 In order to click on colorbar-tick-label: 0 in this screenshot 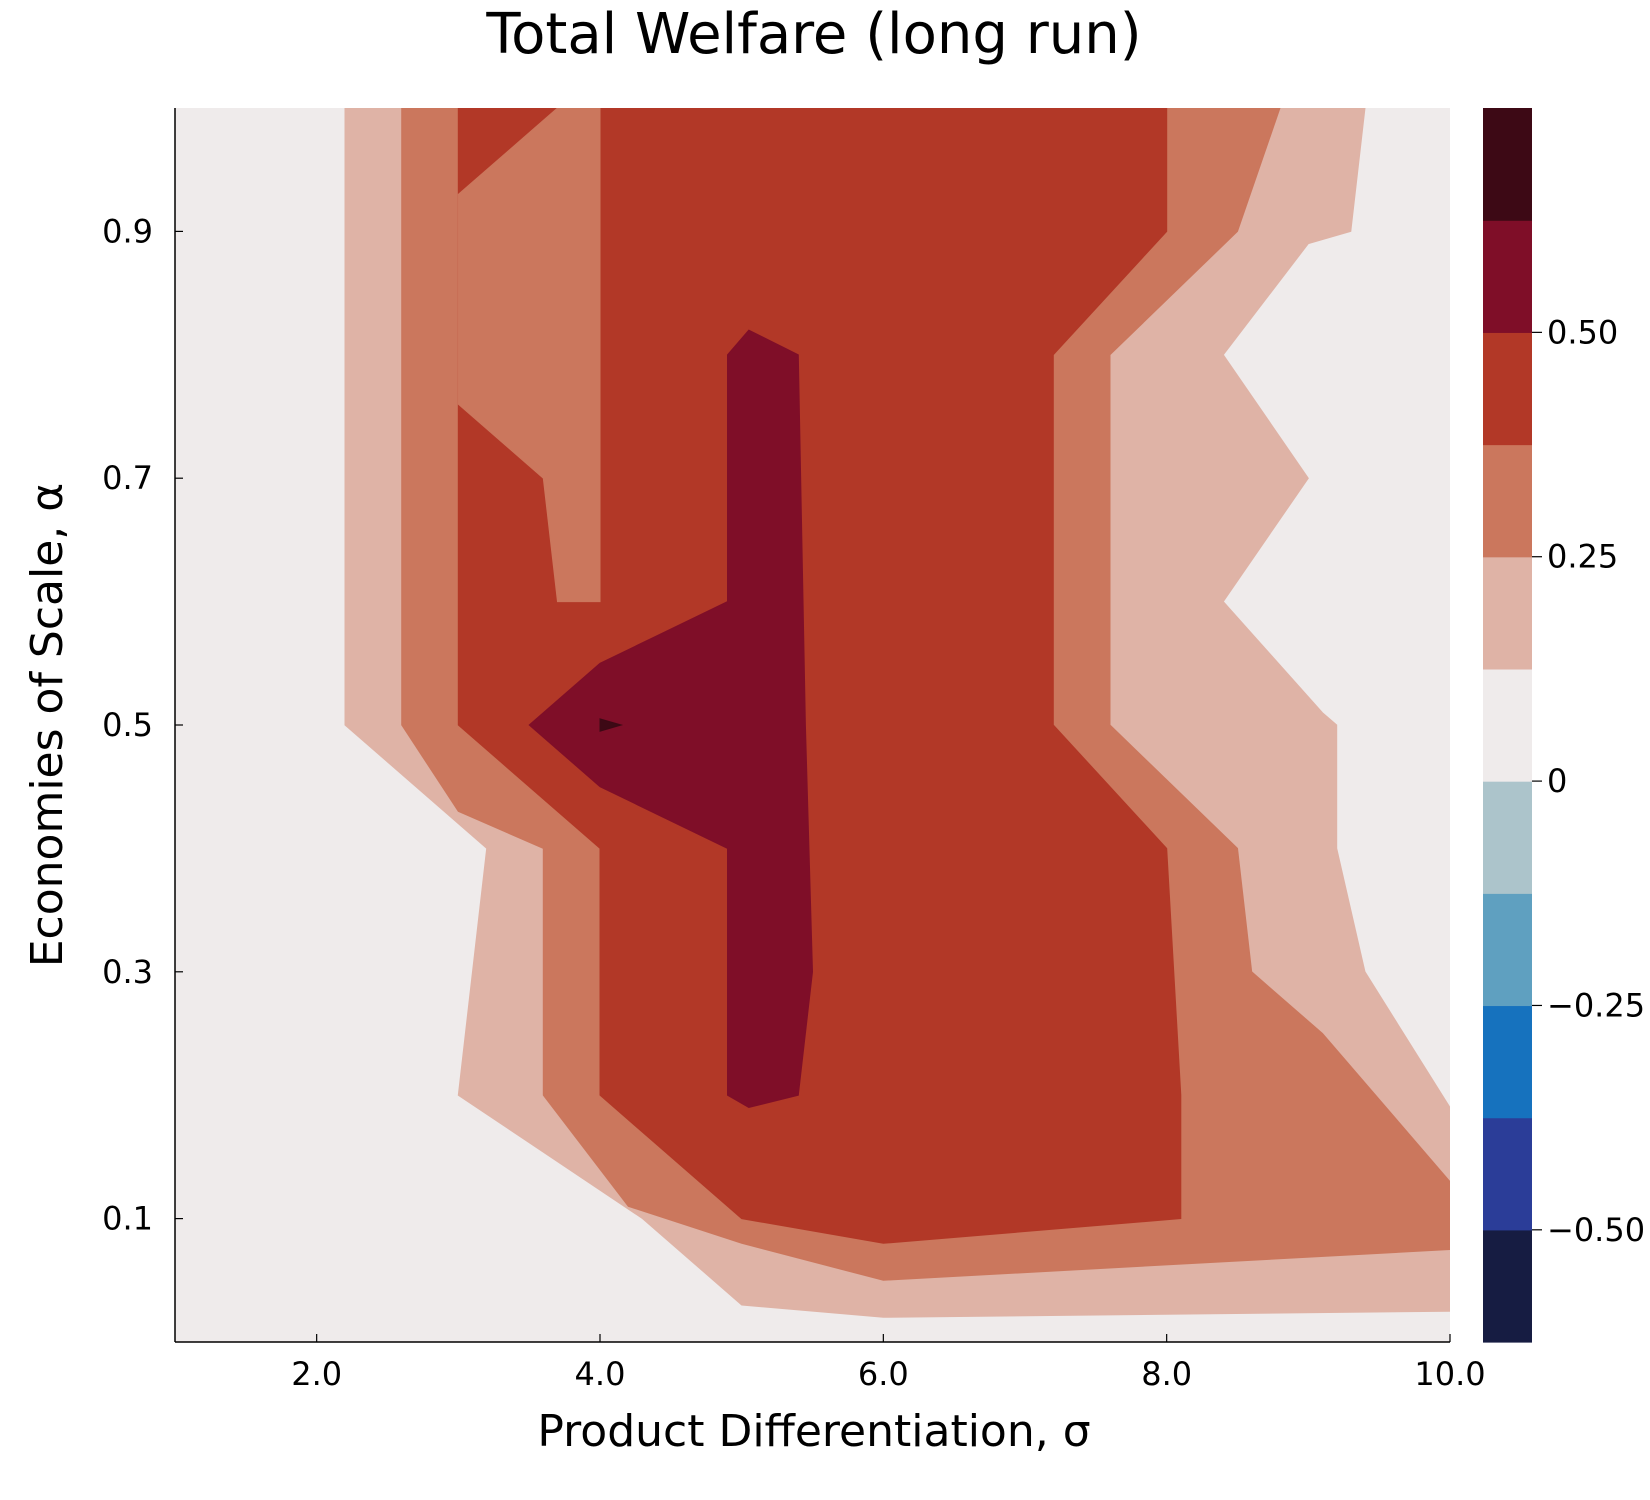, I will do `click(1557, 781)`.